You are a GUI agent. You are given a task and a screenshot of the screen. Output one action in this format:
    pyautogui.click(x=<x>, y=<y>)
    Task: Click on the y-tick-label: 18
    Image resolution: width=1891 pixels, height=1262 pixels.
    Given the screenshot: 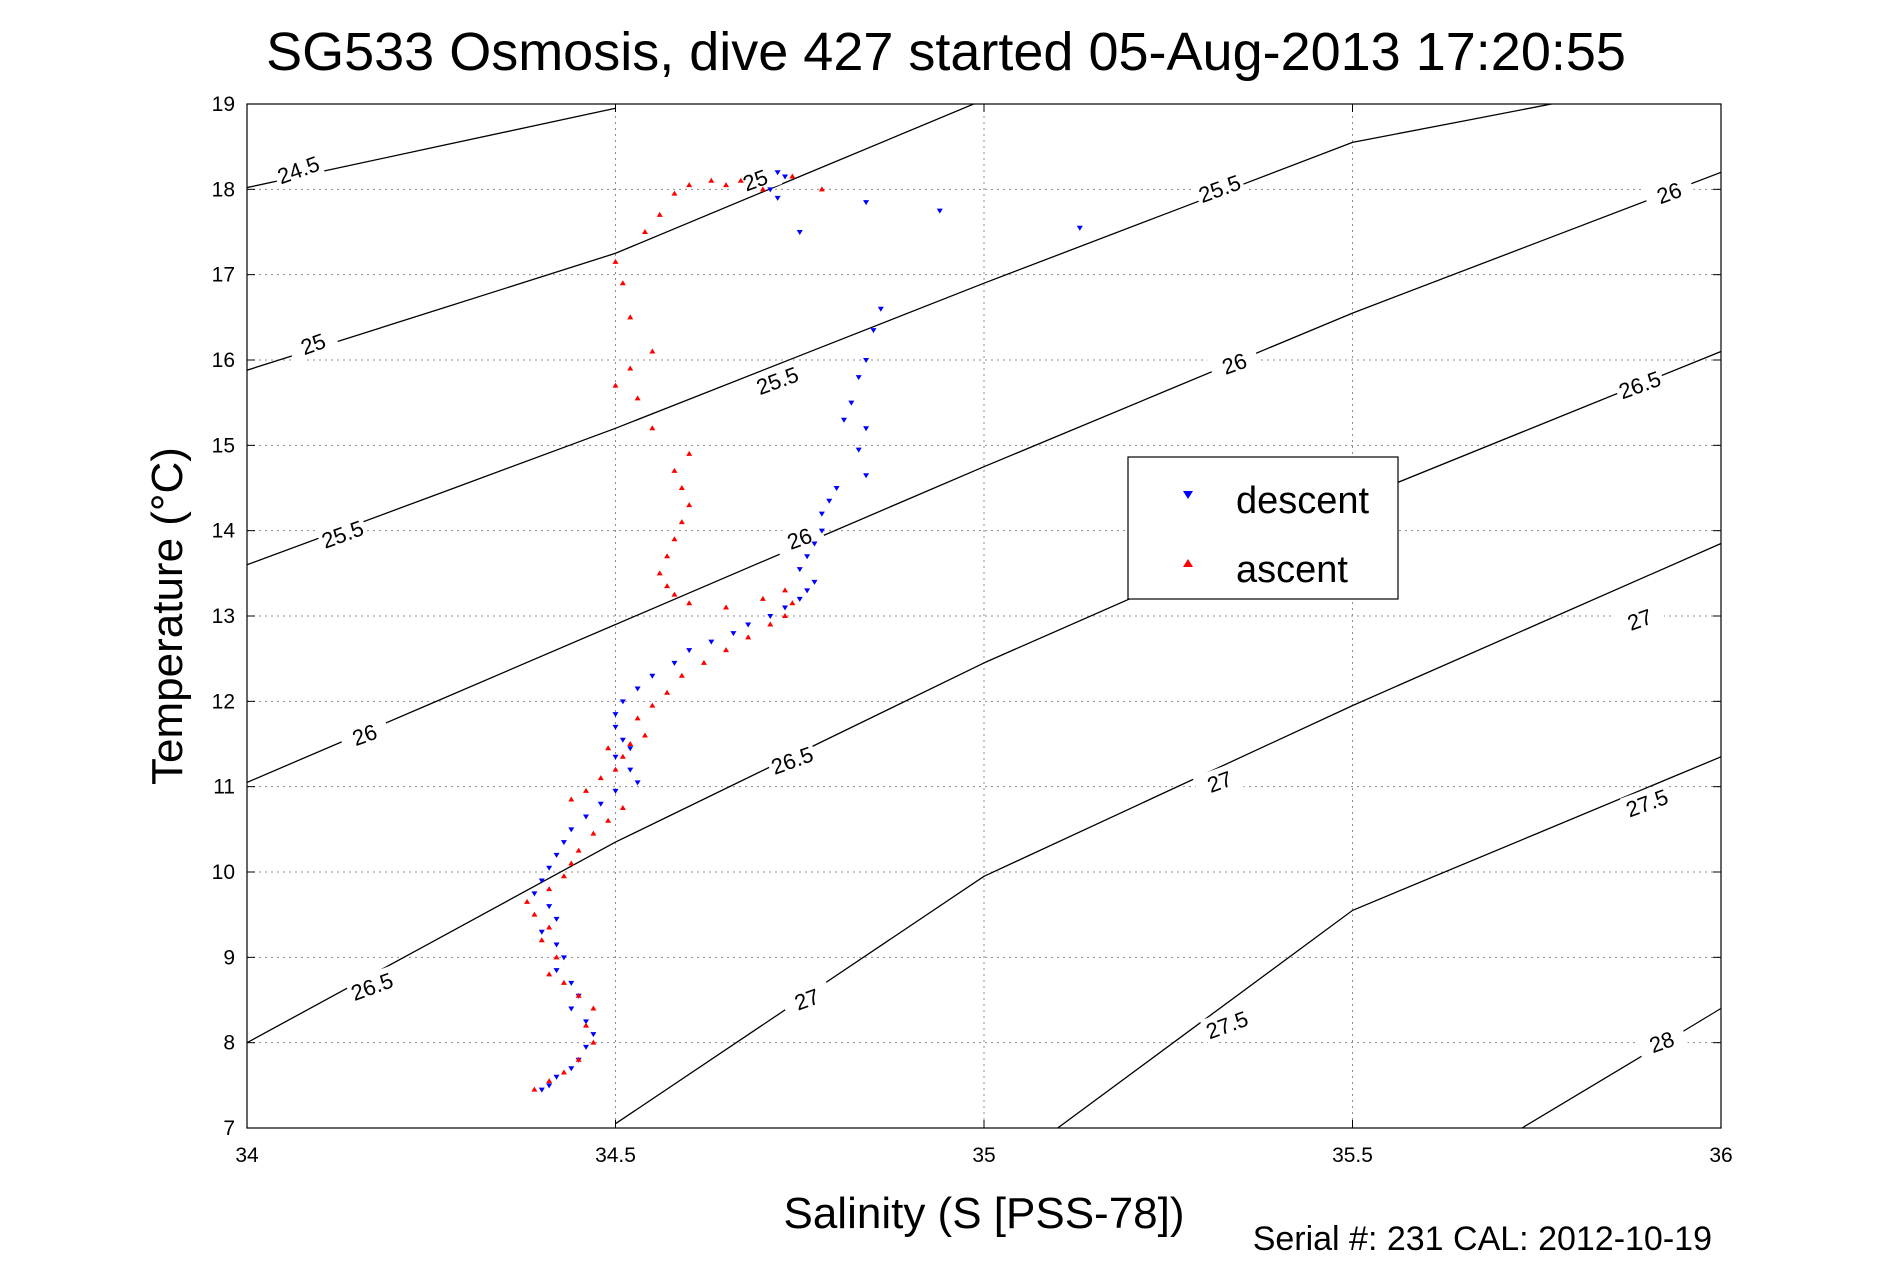 What is the action you would take?
    pyautogui.click(x=223, y=189)
    